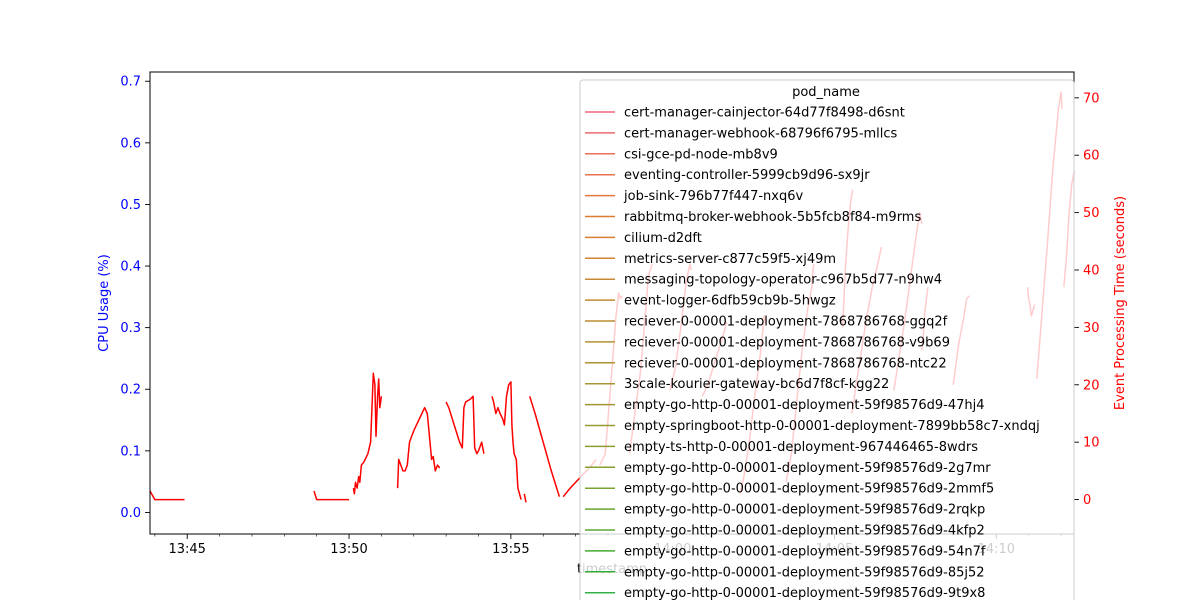 The image size is (1200, 600). I want to click on y-right-tick-label: 10, so click(1091, 443).